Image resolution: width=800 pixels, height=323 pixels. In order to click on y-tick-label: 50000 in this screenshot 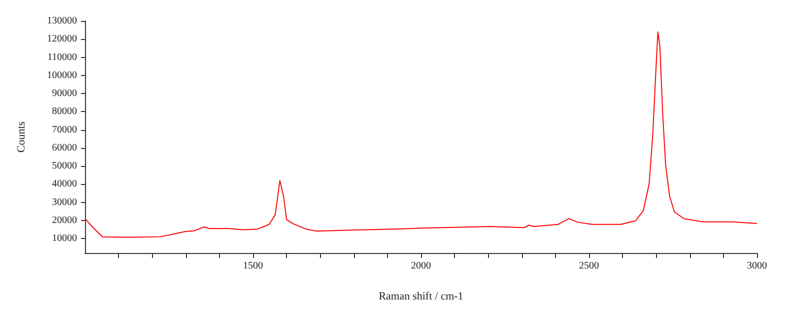, I will do `click(64, 166)`.